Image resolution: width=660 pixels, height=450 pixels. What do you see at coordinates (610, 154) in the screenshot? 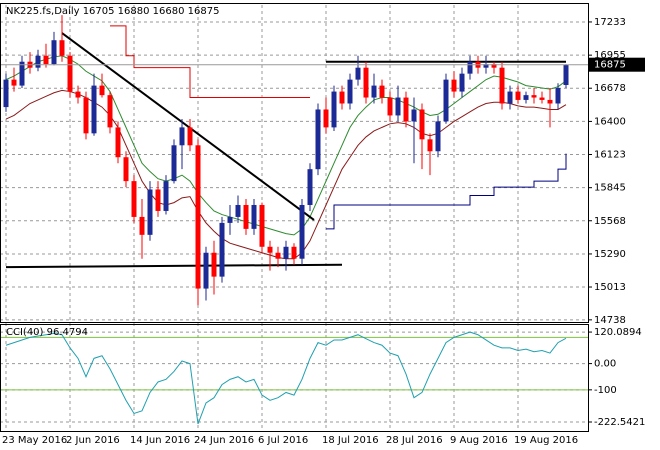
I see `y-tick-label: 16123` at bounding box center [610, 154].